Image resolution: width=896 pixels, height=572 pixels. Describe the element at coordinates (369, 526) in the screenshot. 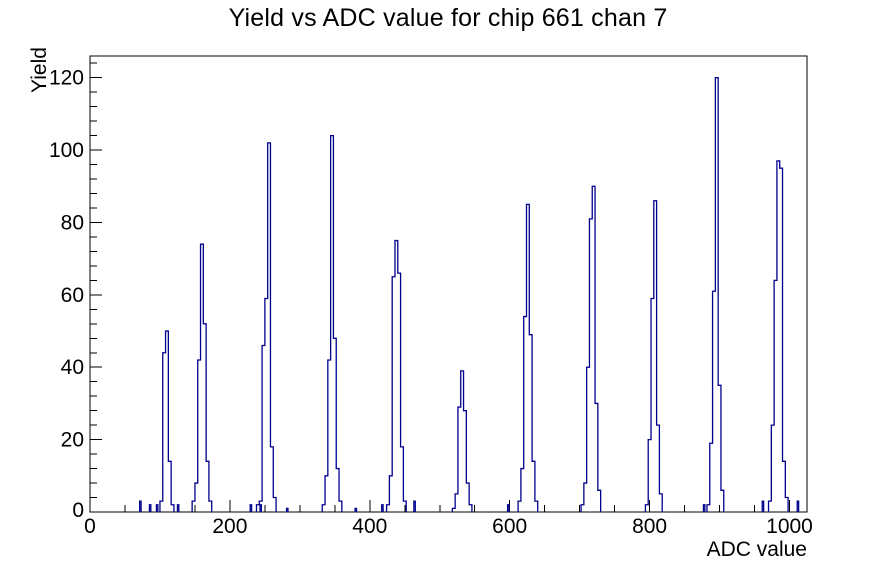

I see `svg-text: 400` at that location.